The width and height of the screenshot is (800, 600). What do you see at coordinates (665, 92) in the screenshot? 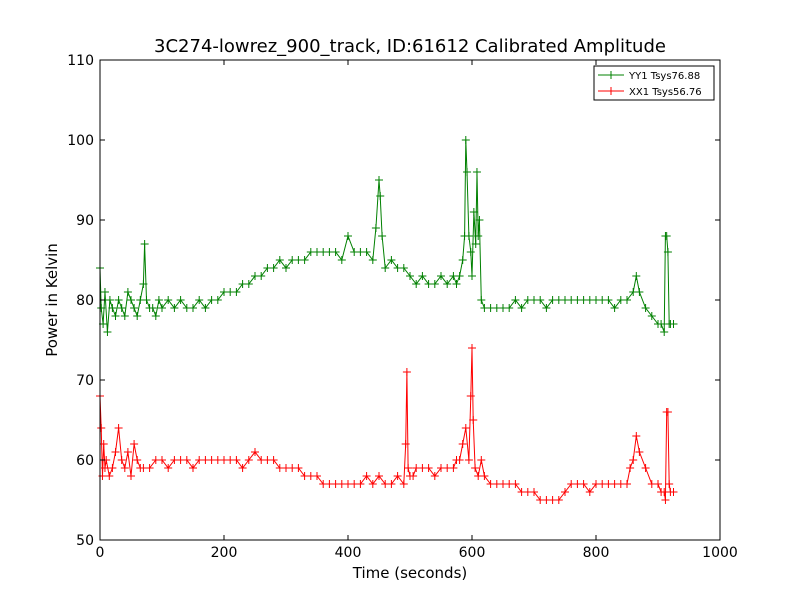
I see `legend-label: XX1 Tsys56.76` at bounding box center [665, 92].